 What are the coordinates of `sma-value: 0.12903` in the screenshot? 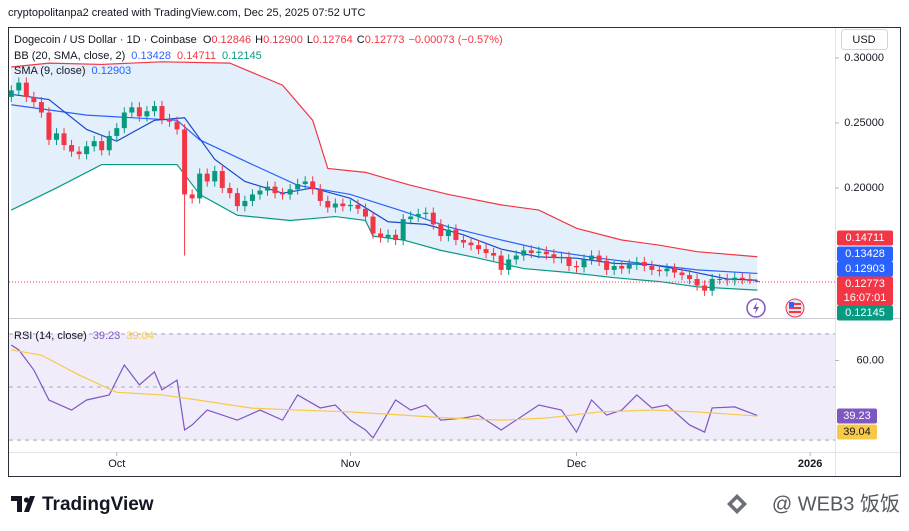 It's located at (112, 71).